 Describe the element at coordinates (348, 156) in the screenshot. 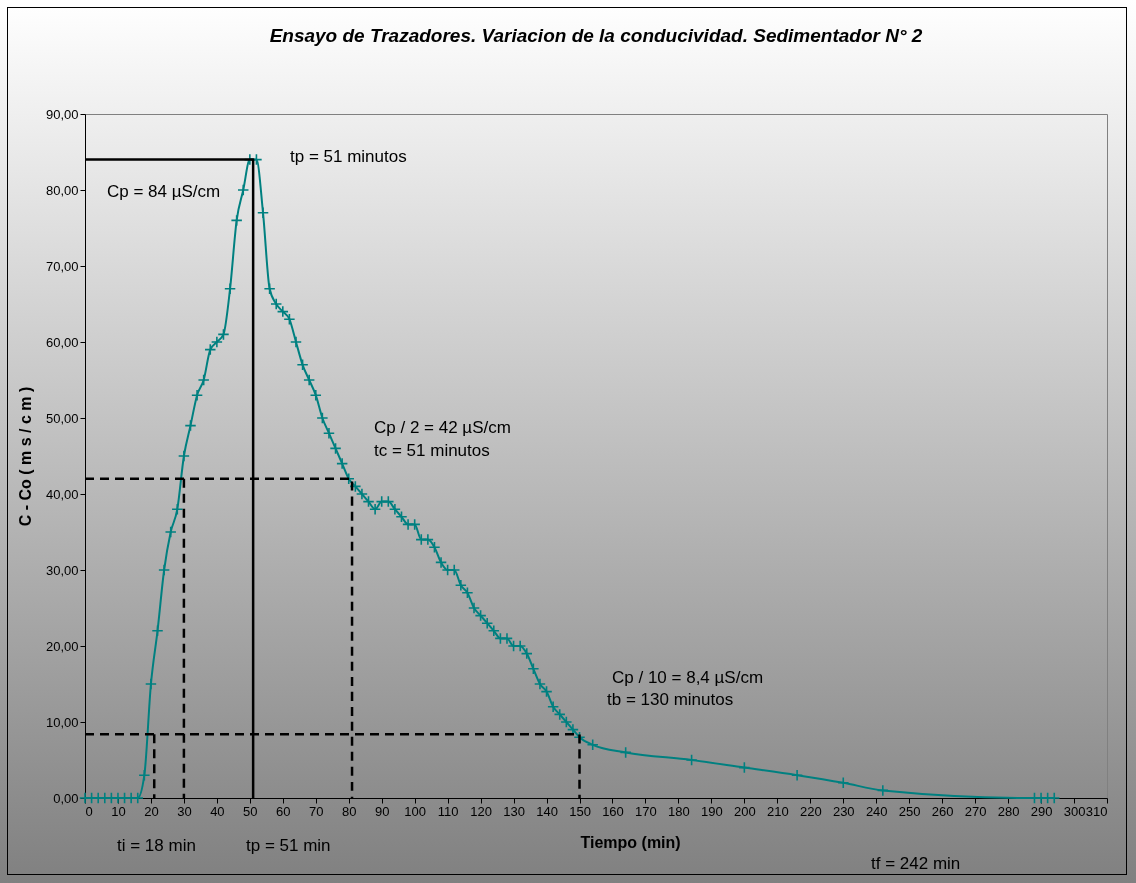

I see `annotation: tp = 51 minutos` at that location.